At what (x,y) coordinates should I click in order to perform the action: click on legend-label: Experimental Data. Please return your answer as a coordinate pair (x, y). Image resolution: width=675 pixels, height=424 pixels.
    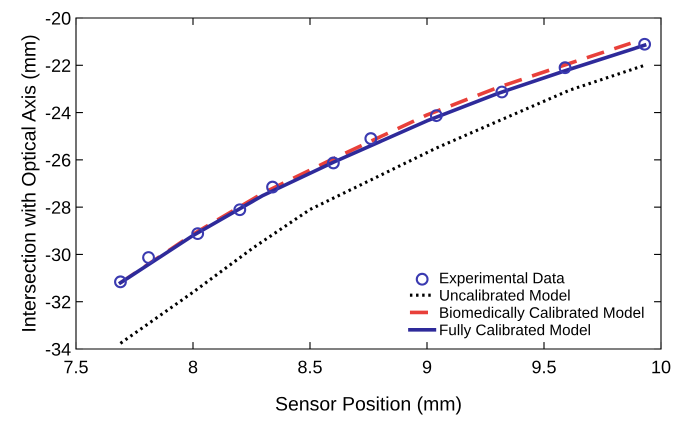
    Looking at the image, I should click on (502, 279).